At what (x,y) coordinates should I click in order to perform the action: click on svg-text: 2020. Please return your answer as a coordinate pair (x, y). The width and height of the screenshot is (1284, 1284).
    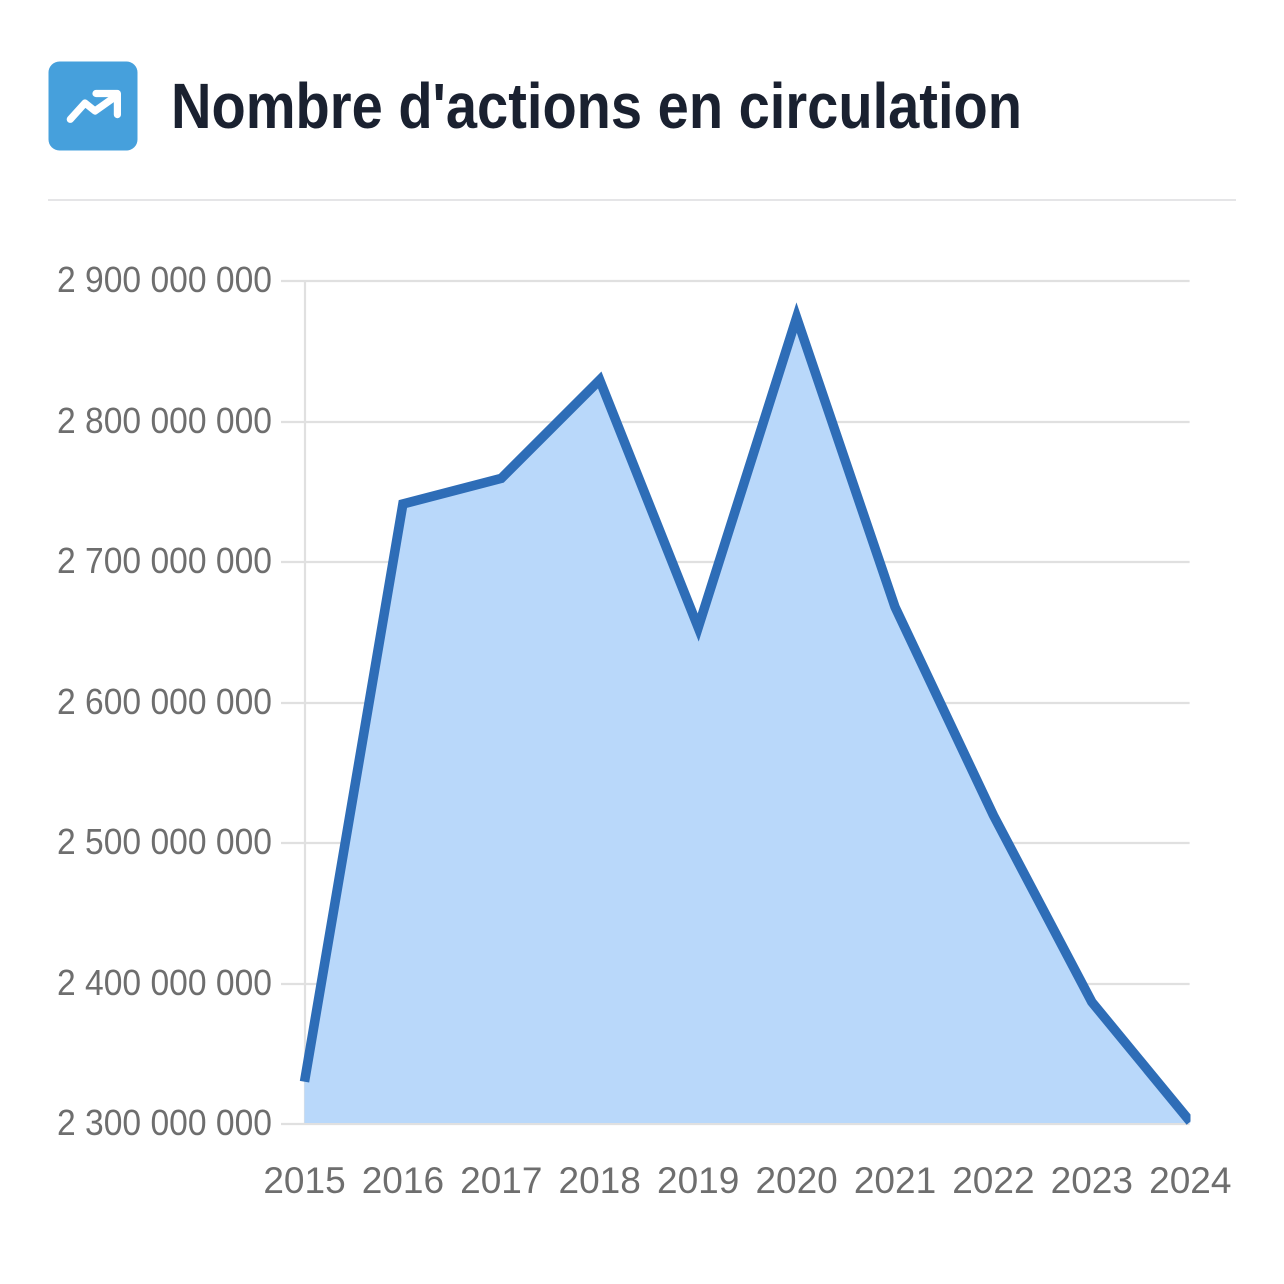
    Looking at the image, I should click on (796, 1180).